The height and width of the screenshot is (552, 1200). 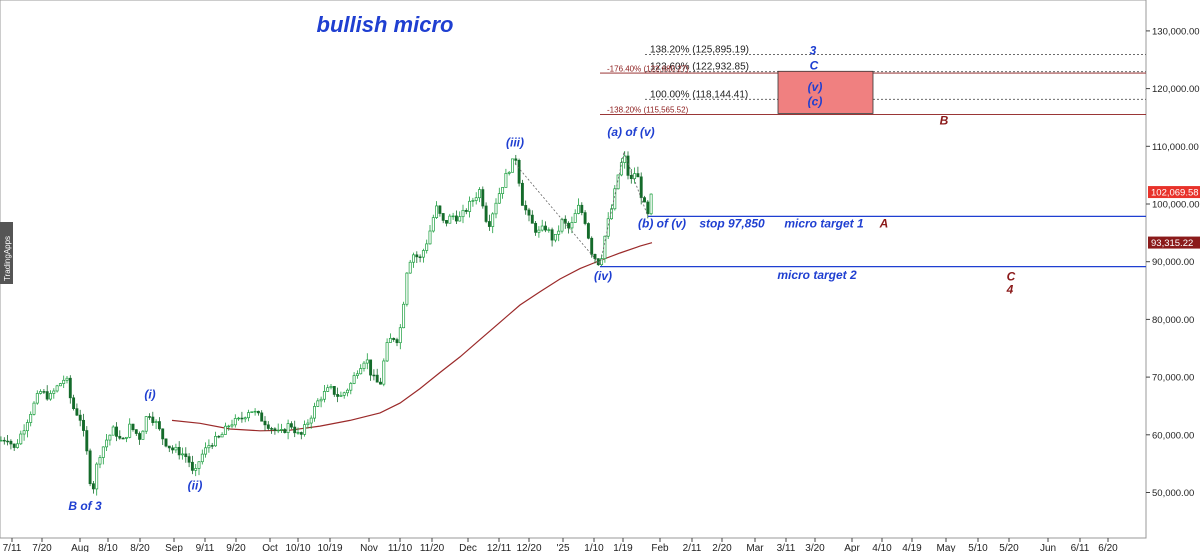 What do you see at coordinates (499, 547) in the screenshot?
I see `x-tick-label: 12/11` at bounding box center [499, 547].